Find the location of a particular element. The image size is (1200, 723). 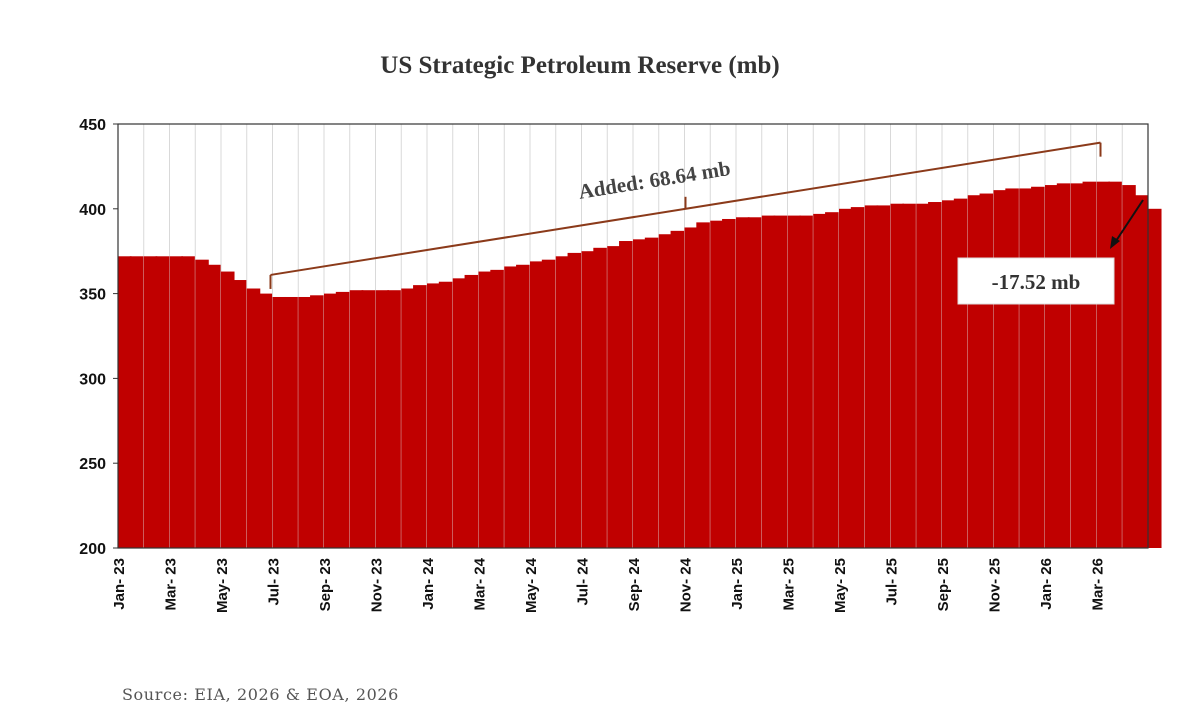

x-tick-label: May- 23 is located at coordinates (222, 585).